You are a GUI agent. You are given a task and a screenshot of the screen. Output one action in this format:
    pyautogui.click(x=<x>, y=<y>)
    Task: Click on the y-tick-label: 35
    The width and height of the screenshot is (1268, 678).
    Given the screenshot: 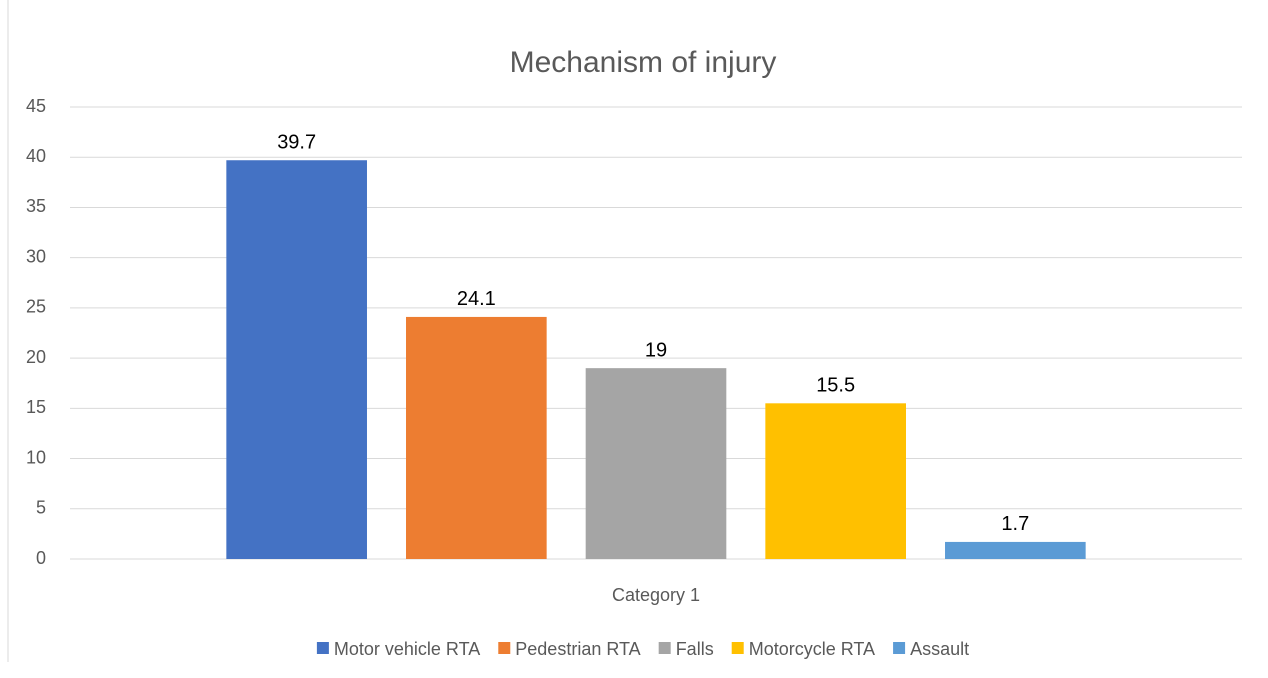 What is the action you would take?
    pyautogui.click(x=36, y=206)
    